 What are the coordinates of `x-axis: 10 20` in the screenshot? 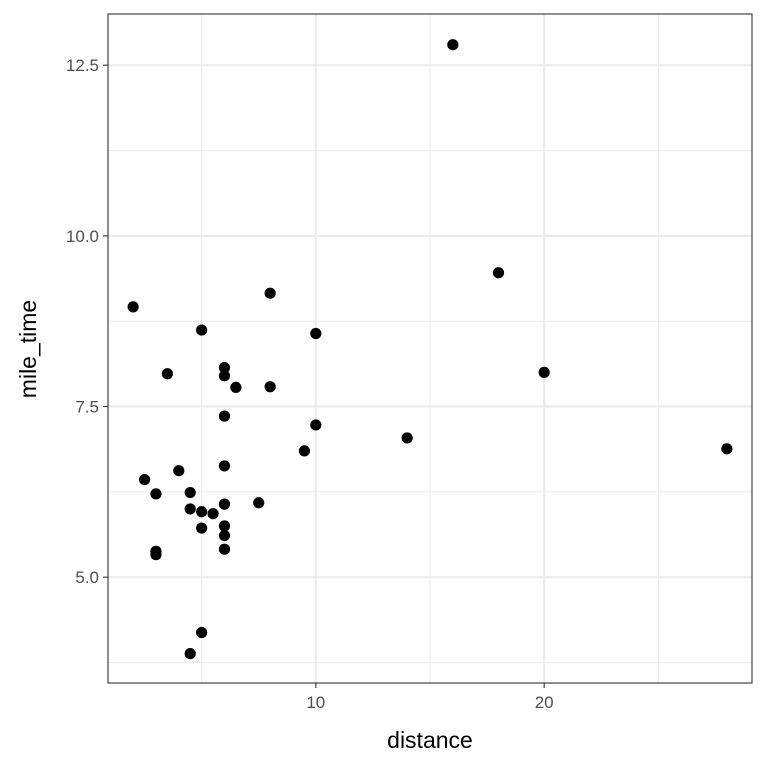 It's located at (430, 697).